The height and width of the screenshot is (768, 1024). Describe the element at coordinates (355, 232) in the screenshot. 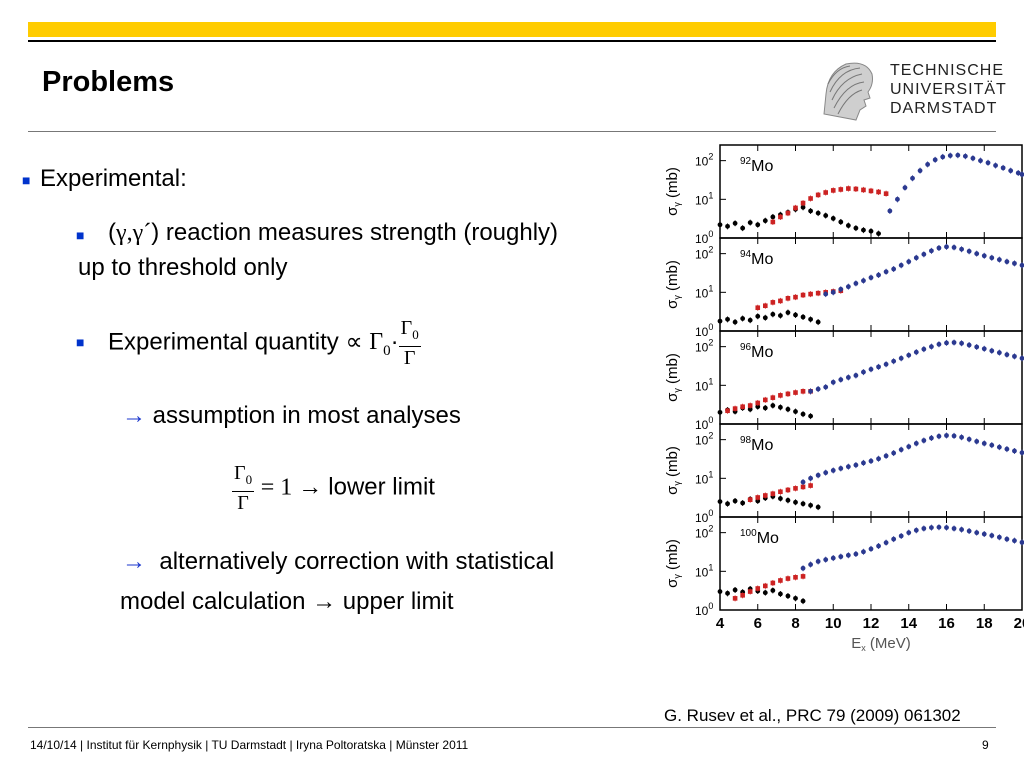

I see `reaction-text: ) reaction measures strength (roughly)` at that location.